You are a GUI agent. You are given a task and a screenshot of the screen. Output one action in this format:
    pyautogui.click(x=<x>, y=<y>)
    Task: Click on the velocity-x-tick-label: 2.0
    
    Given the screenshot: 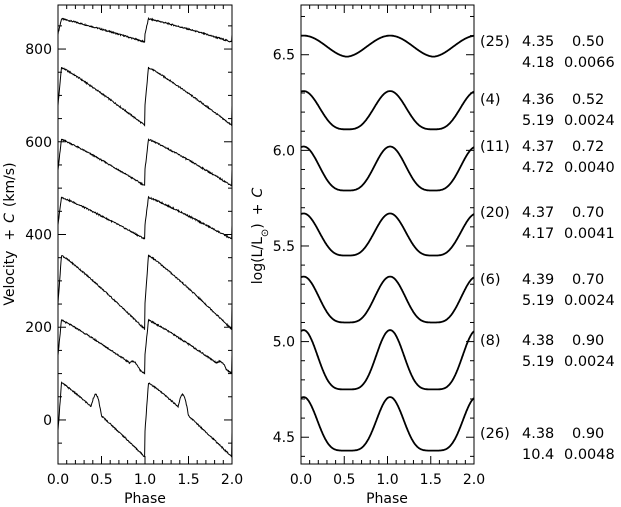 What is the action you would take?
    pyautogui.click(x=232, y=480)
    